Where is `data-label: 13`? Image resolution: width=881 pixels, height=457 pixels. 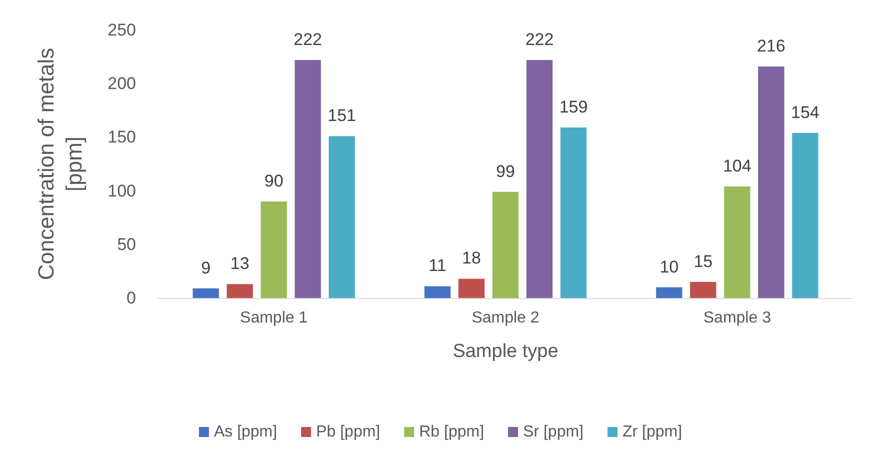 data-label: 13 is located at coordinates (240, 264).